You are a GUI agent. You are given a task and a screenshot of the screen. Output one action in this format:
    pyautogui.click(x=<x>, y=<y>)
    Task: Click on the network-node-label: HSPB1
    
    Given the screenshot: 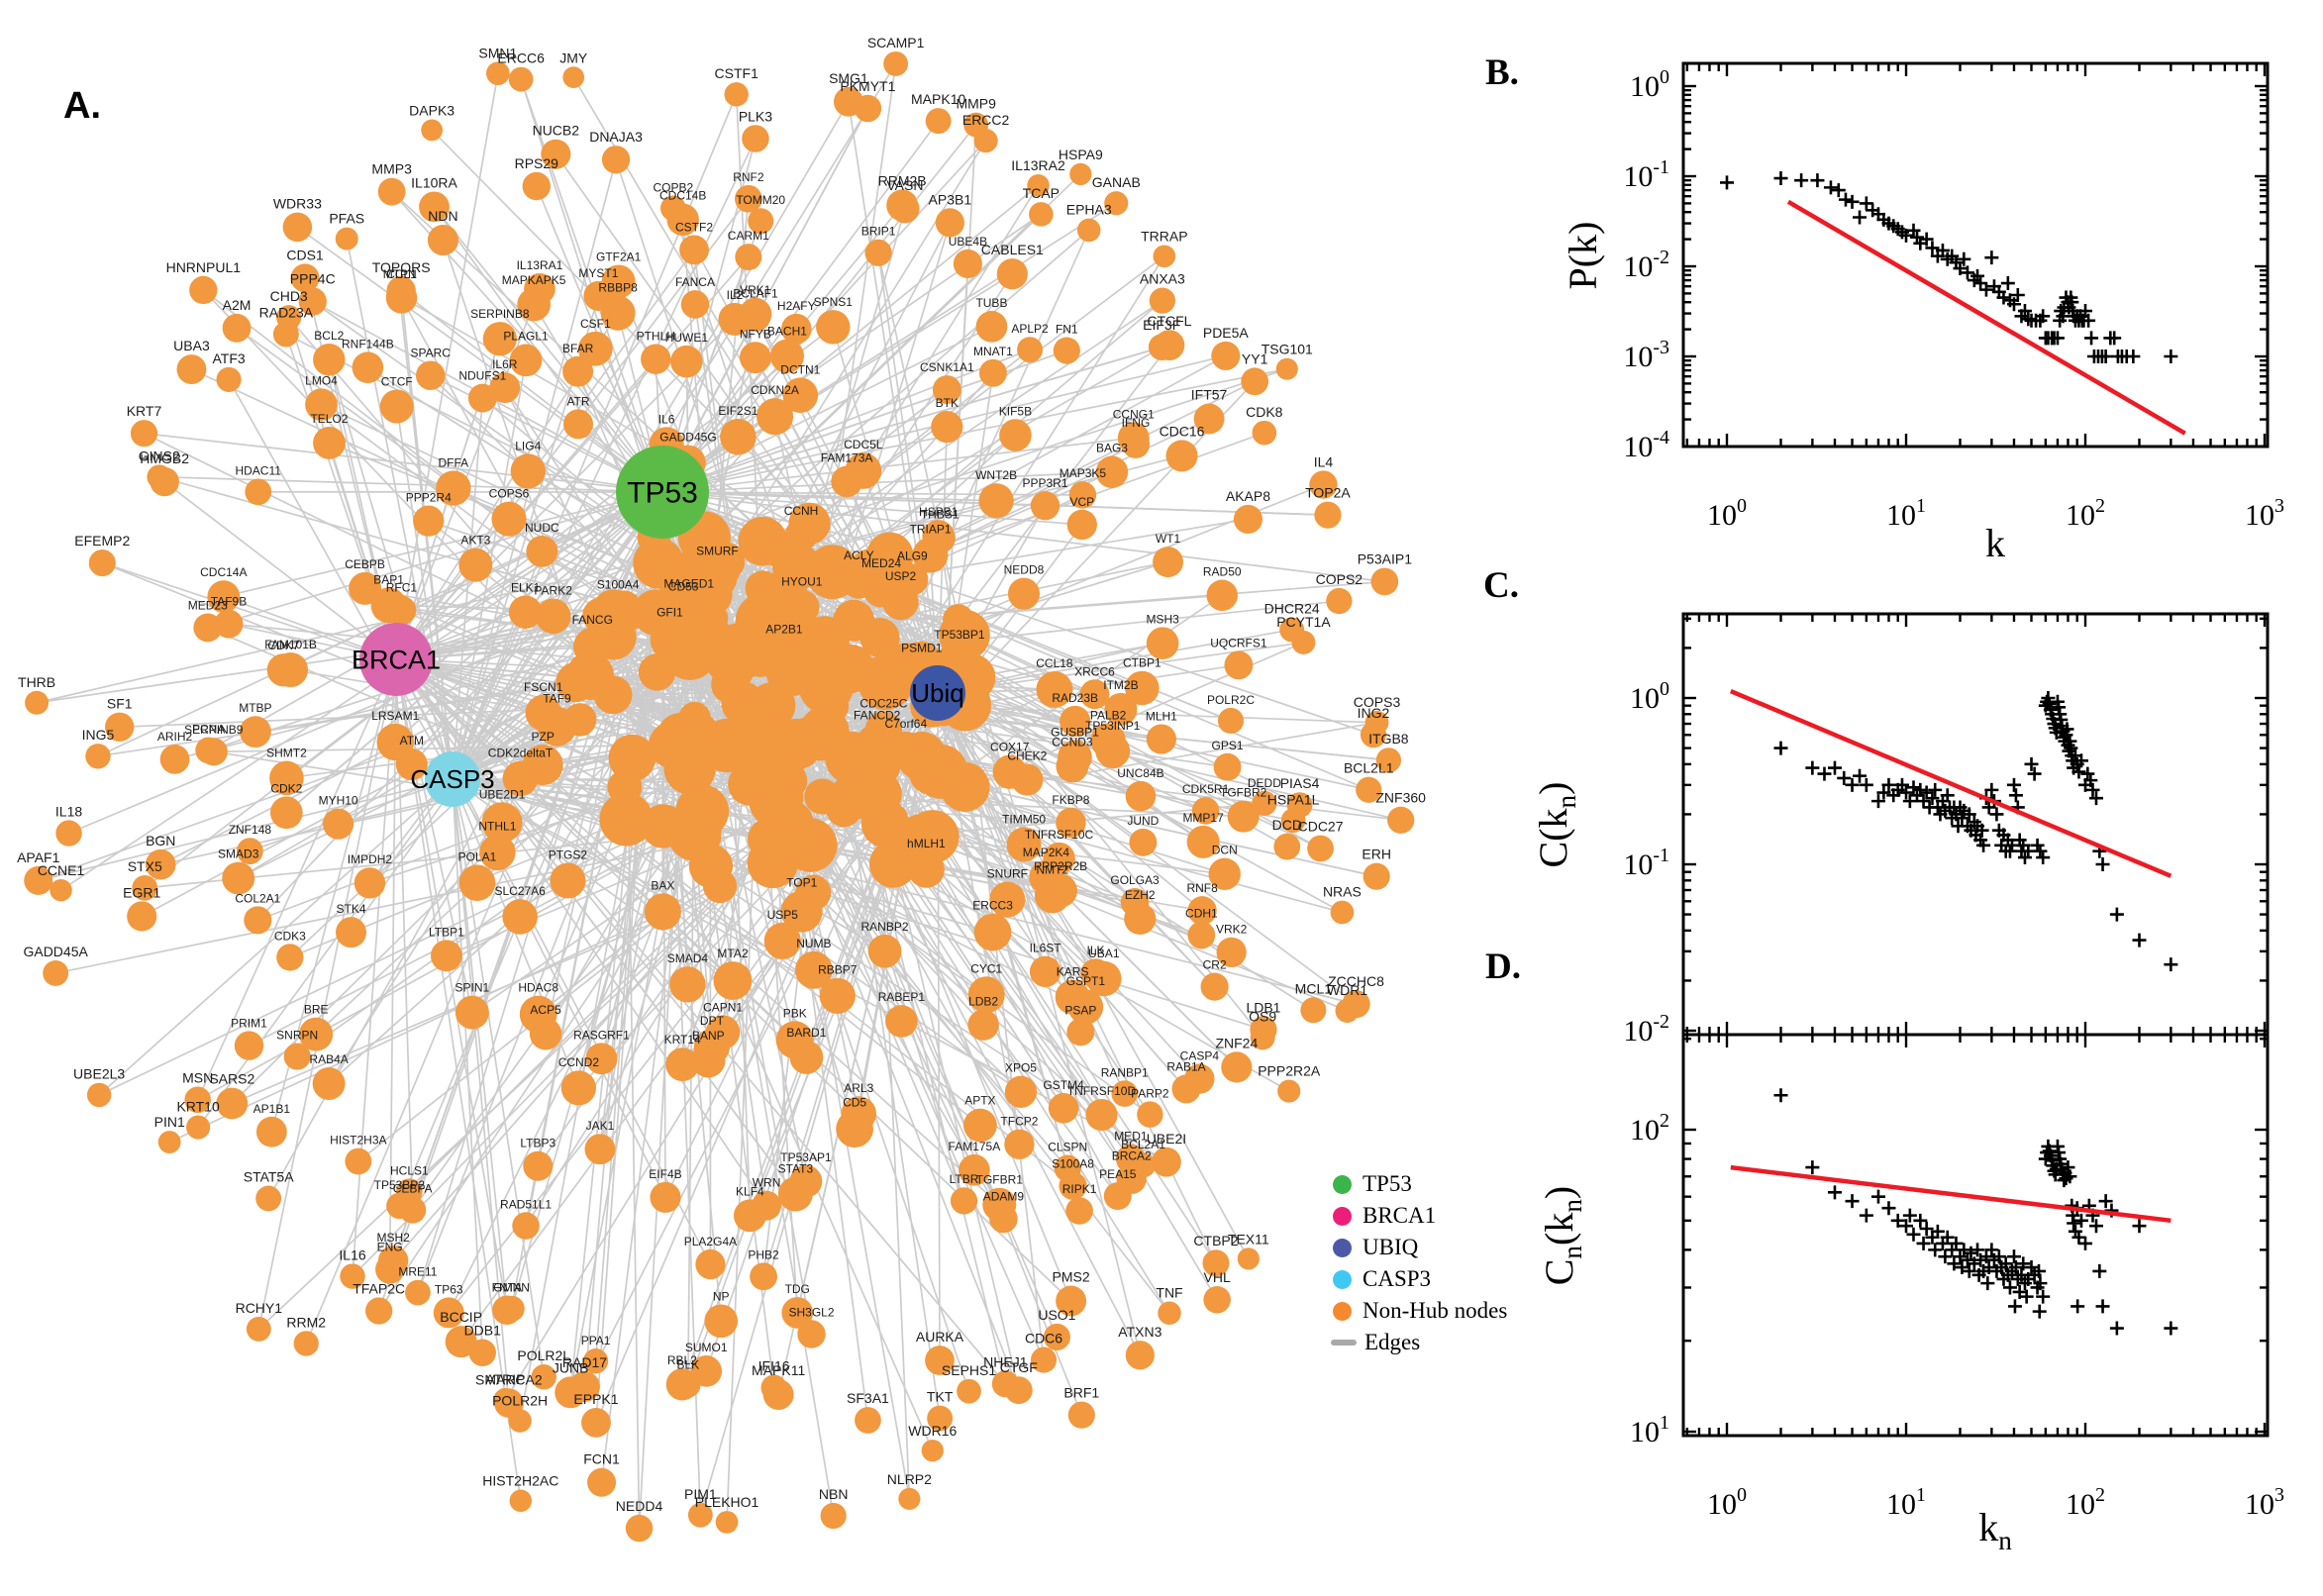 What is the action you would take?
    pyautogui.click(x=939, y=512)
    